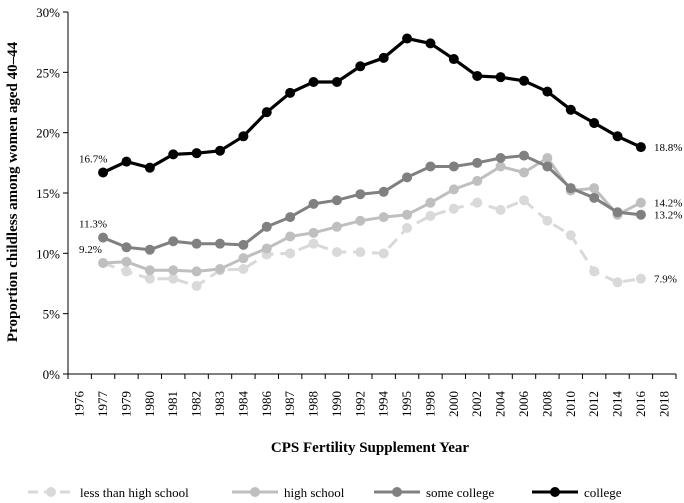  Describe the element at coordinates (48, 12) in the screenshot. I see `y-tick-label: 30%` at that location.